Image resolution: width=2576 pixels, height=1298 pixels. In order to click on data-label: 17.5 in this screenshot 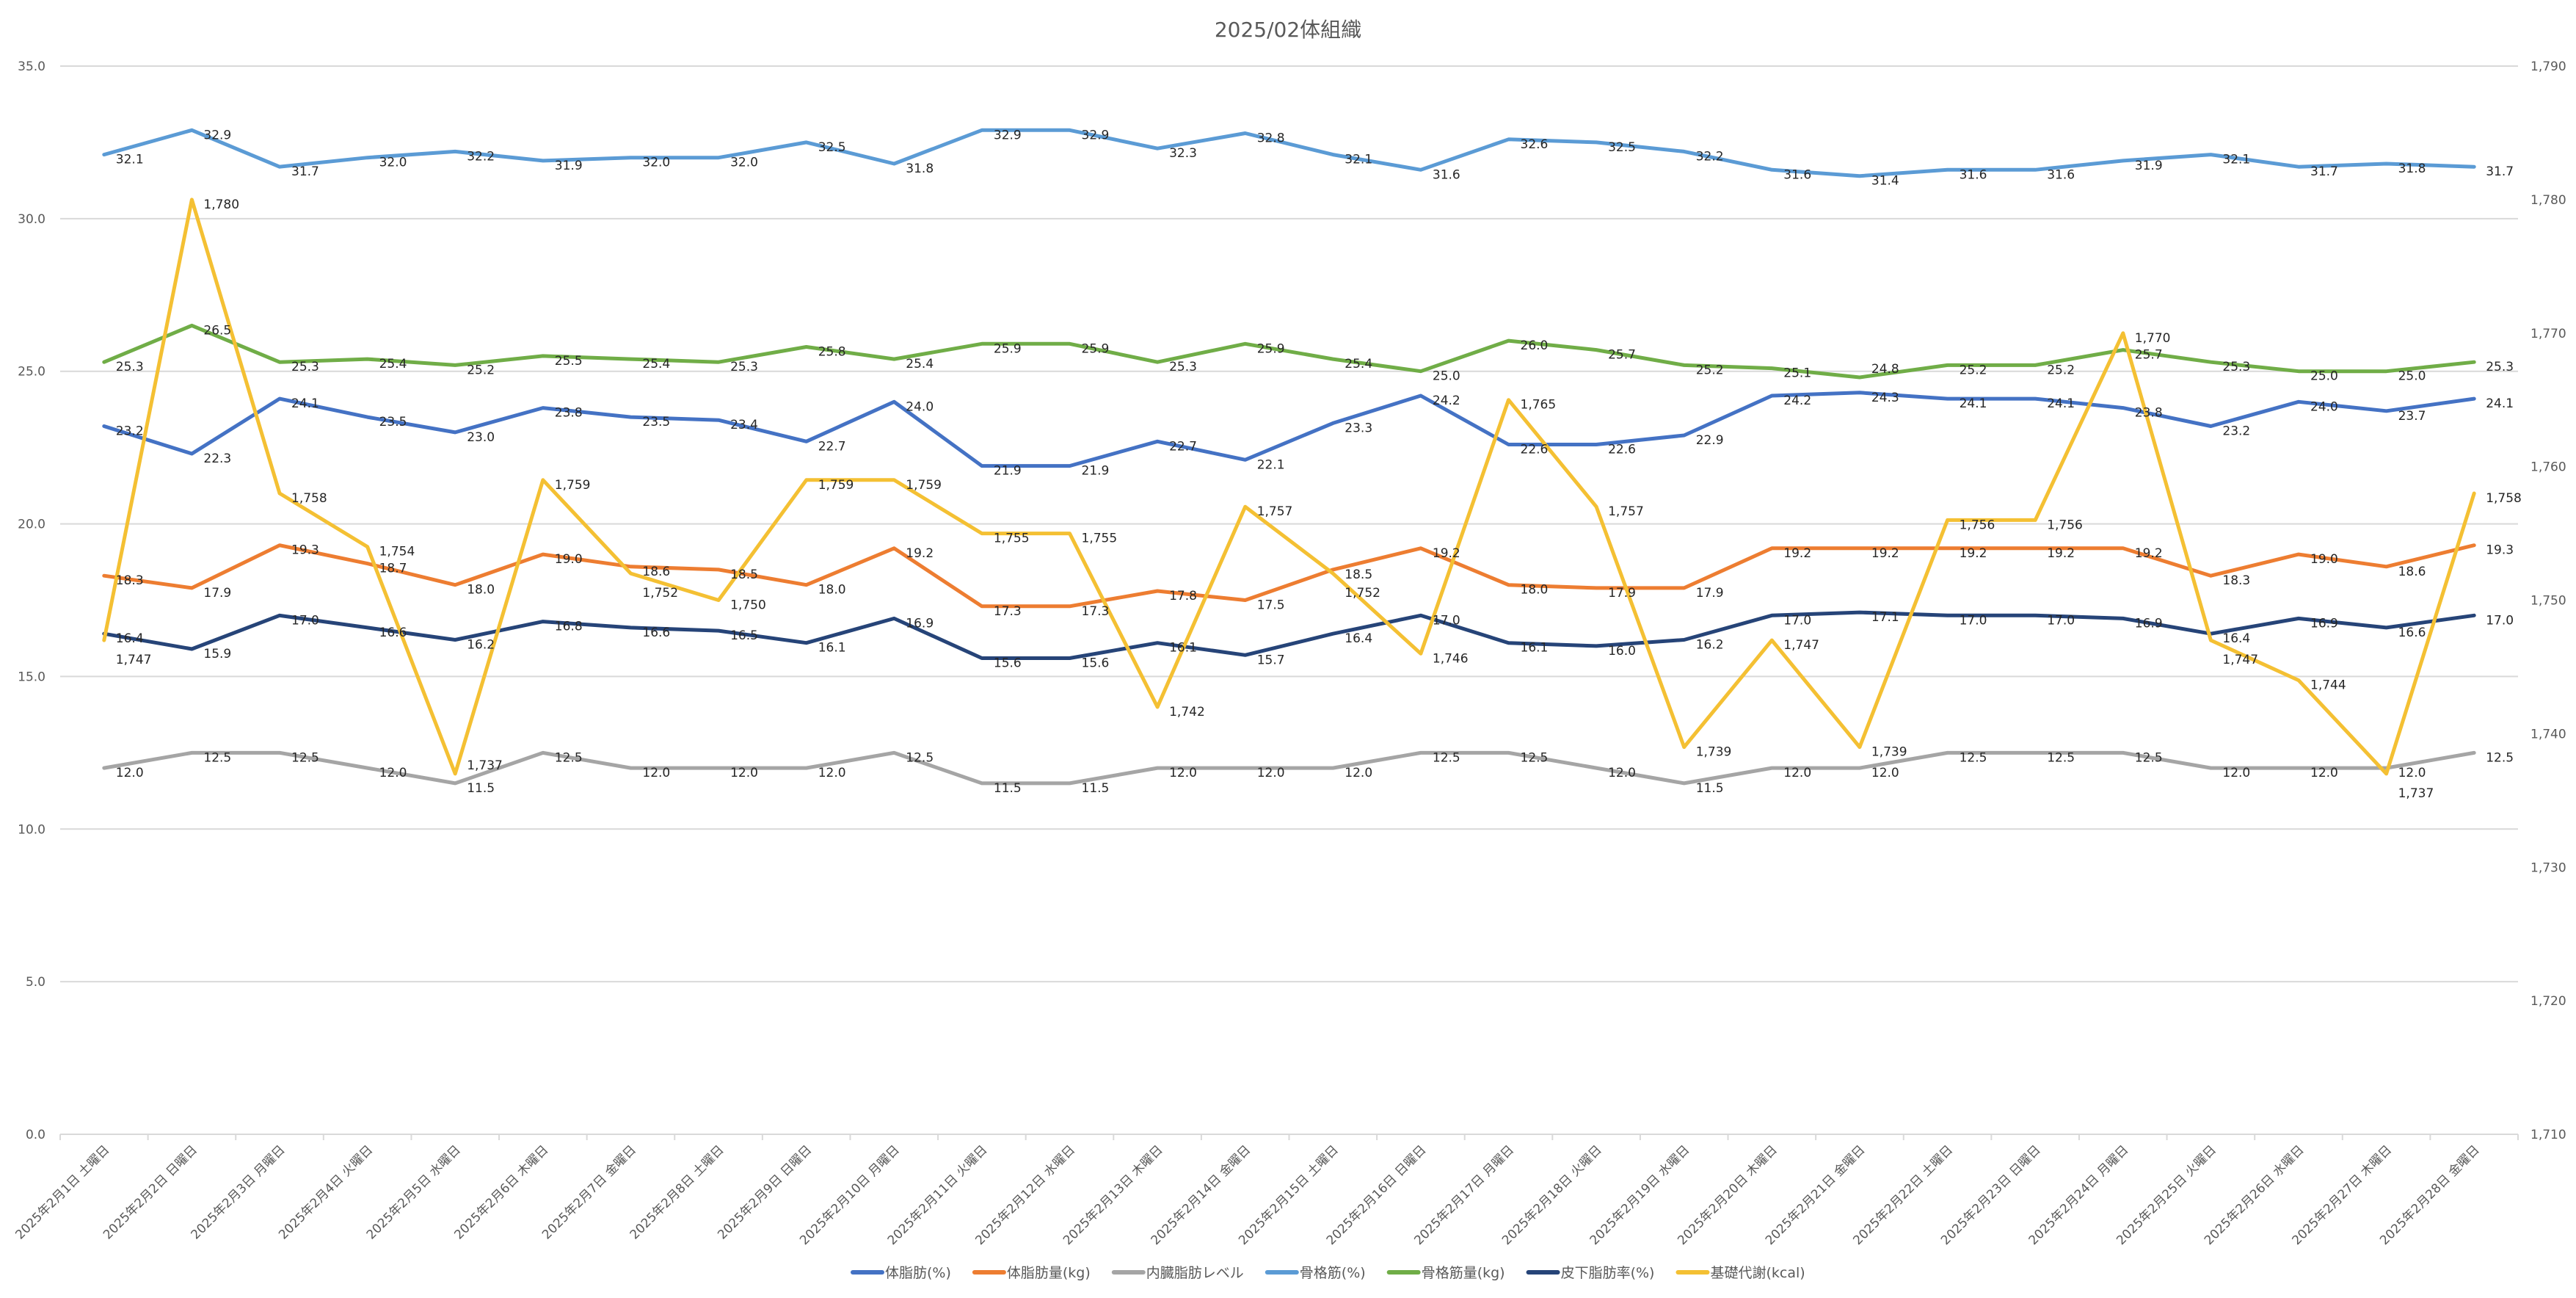, I will do `click(1271, 605)`.